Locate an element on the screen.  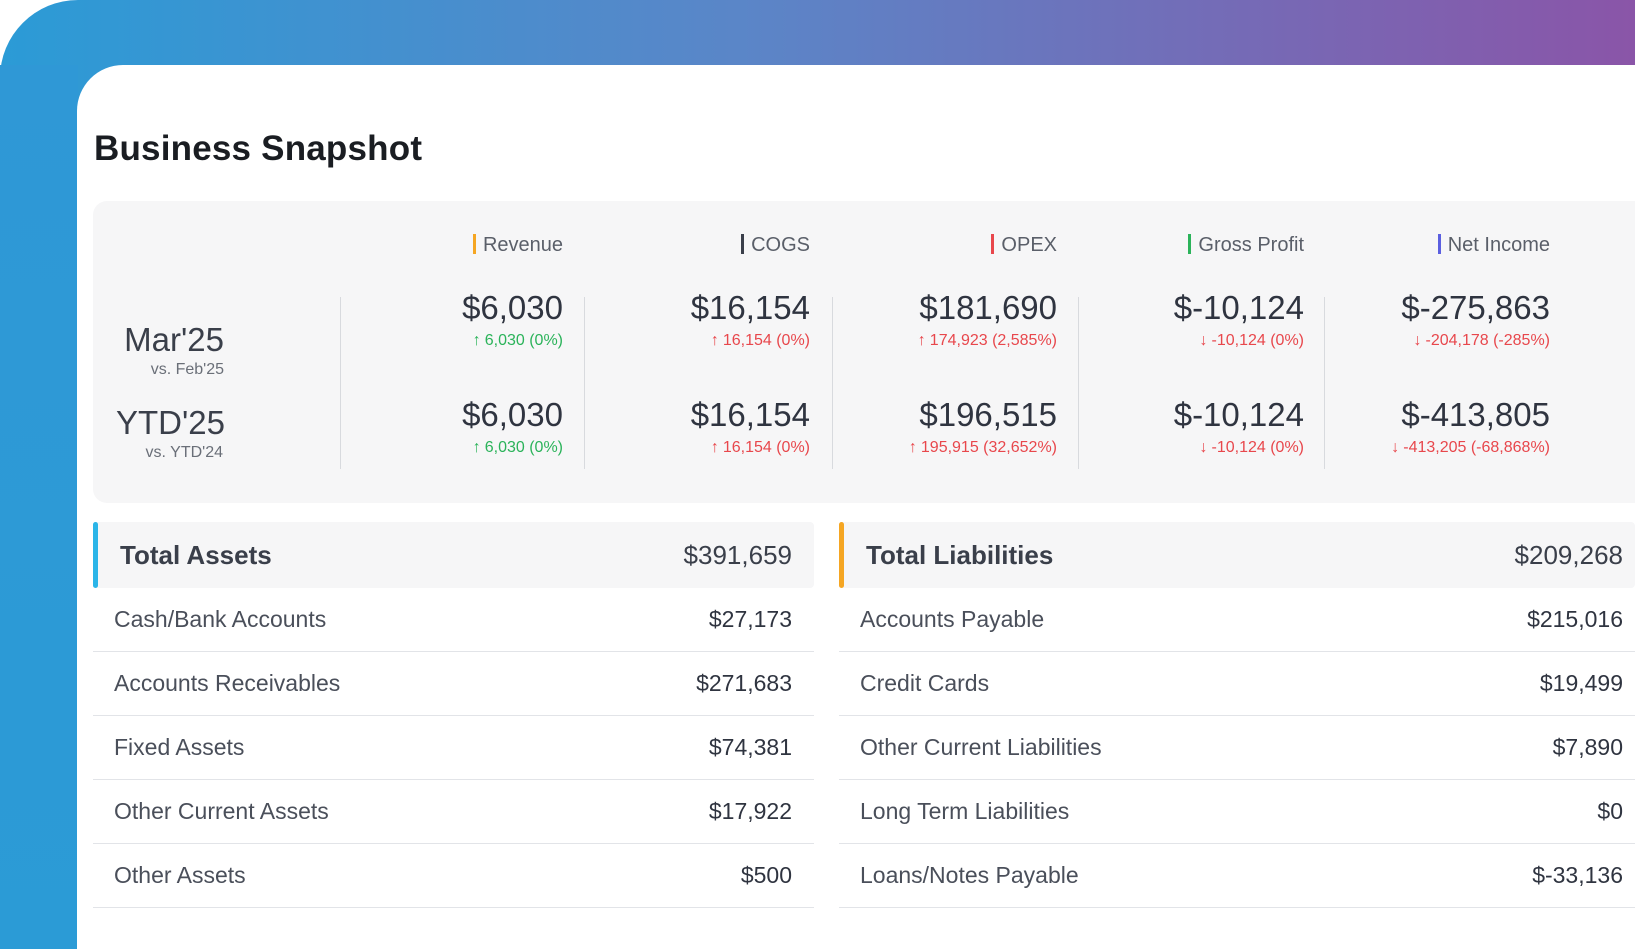
liability-row: Other Current Liabilities $7,890 is located at coordinates (1237, 748).